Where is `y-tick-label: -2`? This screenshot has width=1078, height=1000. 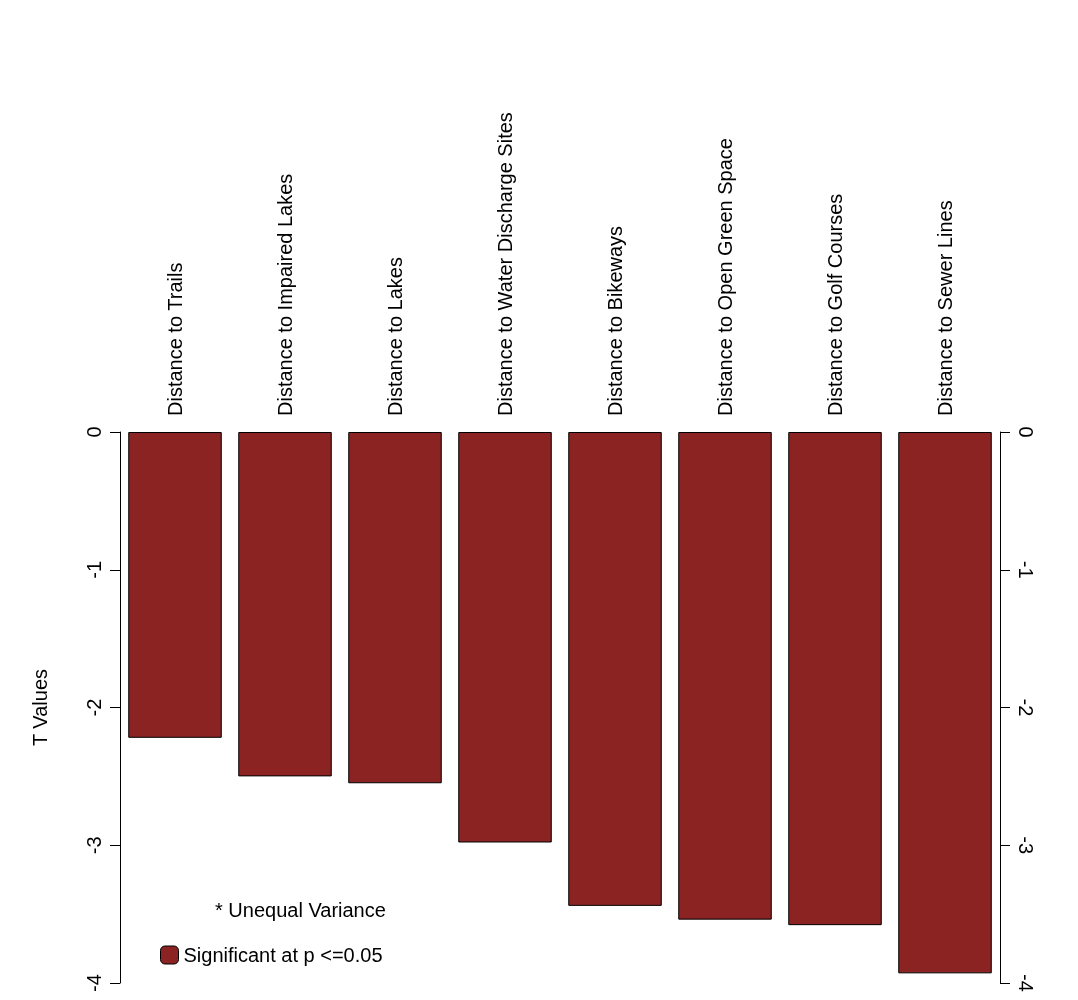
y-tick-label: -2 is located at coordinates (94, 707).